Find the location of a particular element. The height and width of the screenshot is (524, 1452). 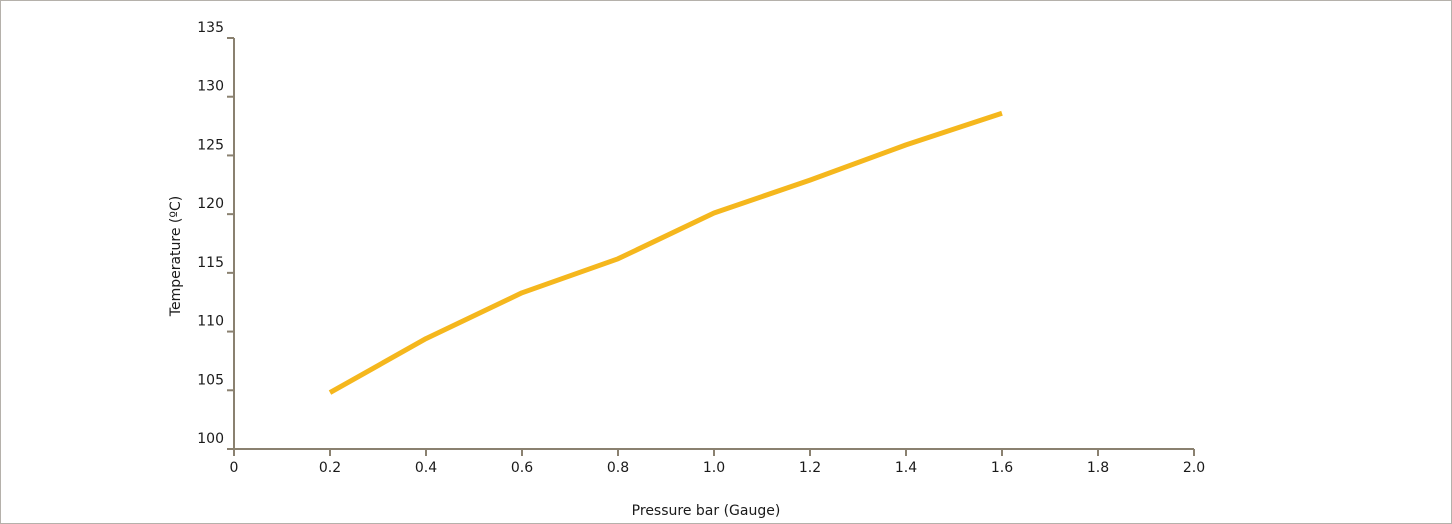

y-tick-label: 120 is located at coordinates (210, 204).